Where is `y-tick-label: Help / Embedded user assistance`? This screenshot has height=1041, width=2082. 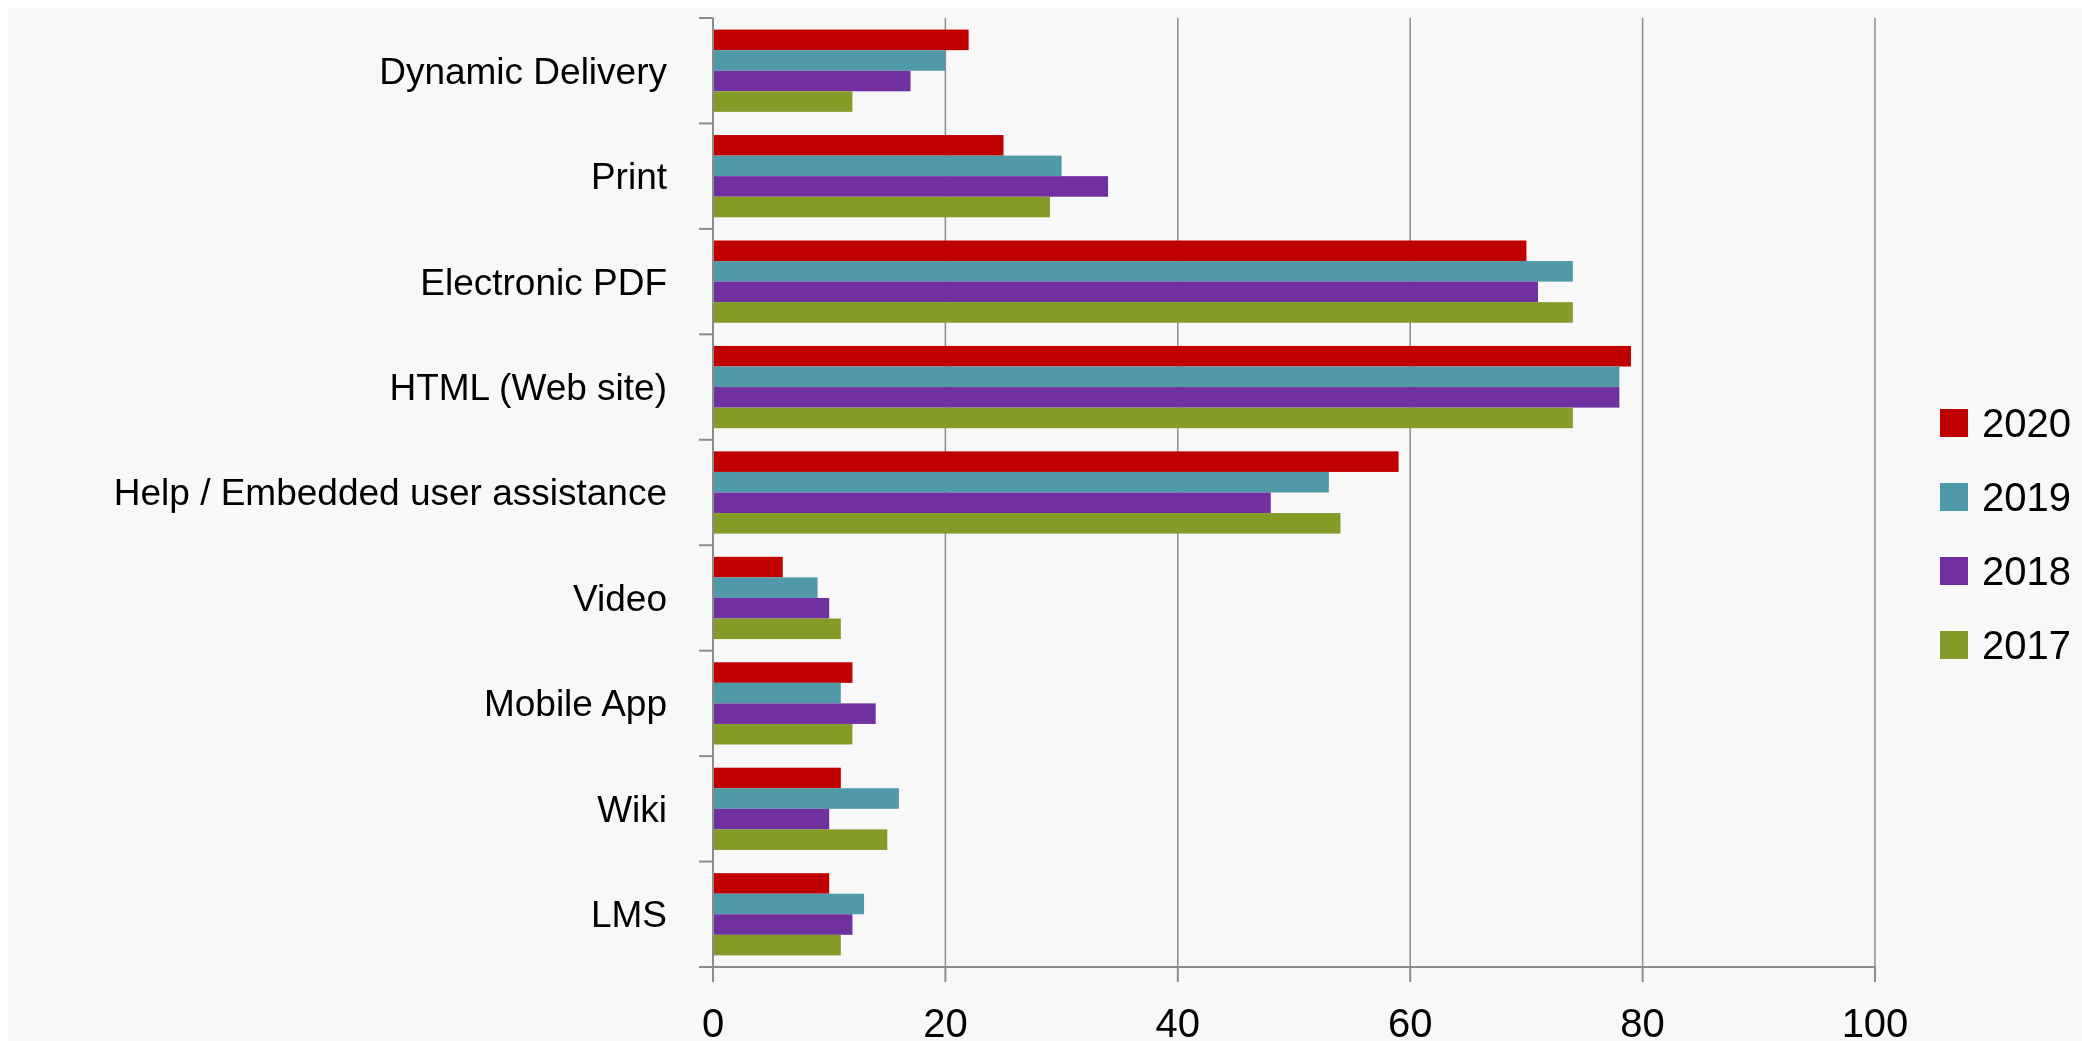
y-tick-label: Help / Embedded user assistance is located at coordinates (390, 493).